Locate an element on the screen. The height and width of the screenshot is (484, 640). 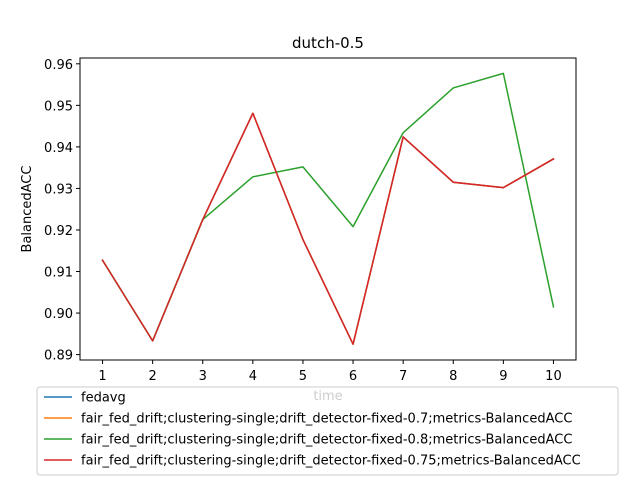
y-tick-label: 0.91 is located at coordinates (58, 273).